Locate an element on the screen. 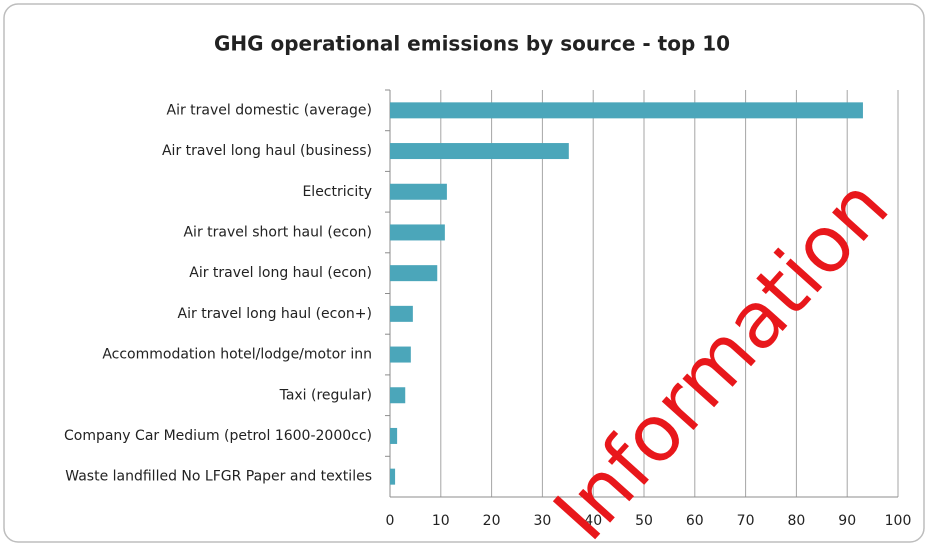 The width and height of the screenshot is (929, 546). y-tick-label: Air travel domestic (average) is located at coordinates (270, 110).